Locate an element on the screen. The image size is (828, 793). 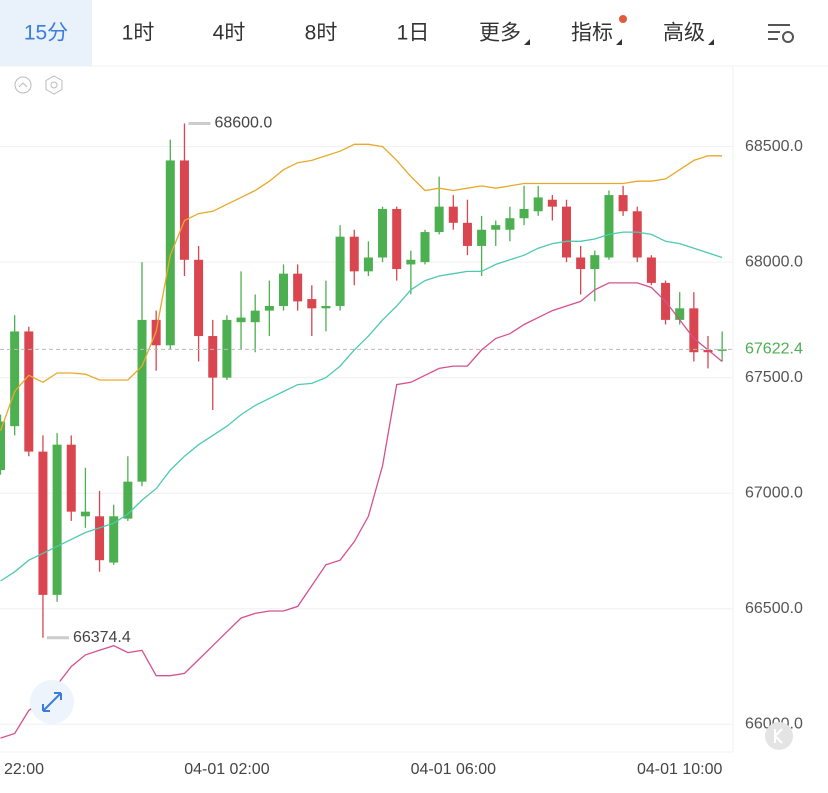
x-tick-label: 04-01 06:00 is located at coordinates (454, 769).